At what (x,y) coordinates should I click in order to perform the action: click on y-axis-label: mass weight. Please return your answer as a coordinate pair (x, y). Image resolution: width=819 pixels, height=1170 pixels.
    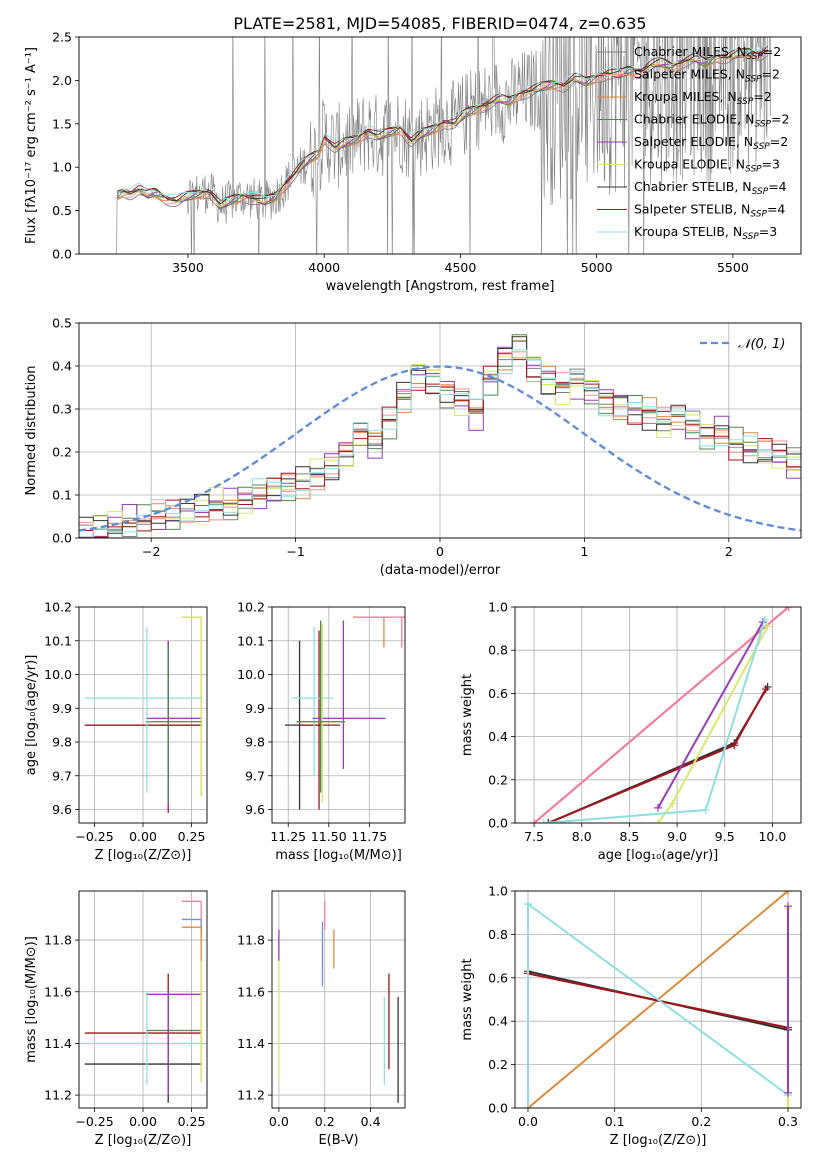
    Looking at the image, I should click on (467, 715).